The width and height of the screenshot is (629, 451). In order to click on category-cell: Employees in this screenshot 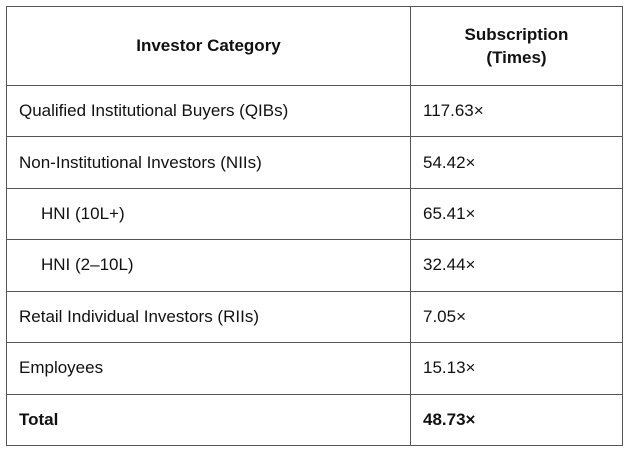, I will do `click(208, 368)`.